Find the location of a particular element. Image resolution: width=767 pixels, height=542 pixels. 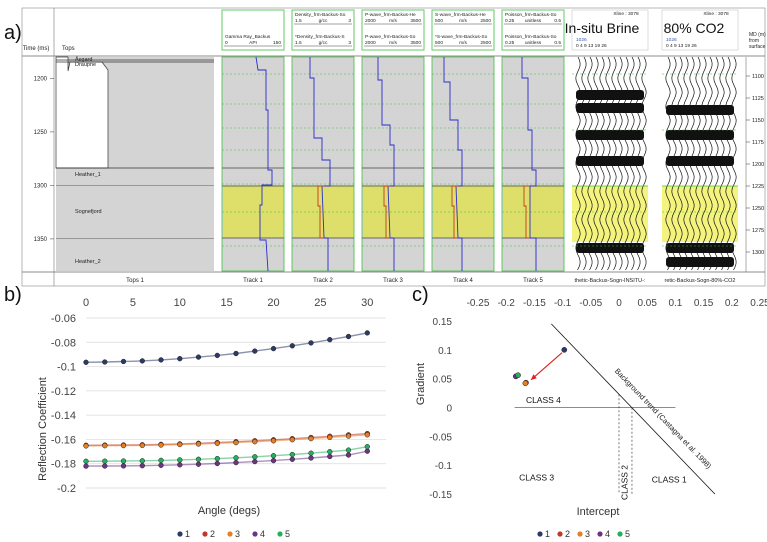

curve-min: 1.5 is located at coordinates (298, 21).